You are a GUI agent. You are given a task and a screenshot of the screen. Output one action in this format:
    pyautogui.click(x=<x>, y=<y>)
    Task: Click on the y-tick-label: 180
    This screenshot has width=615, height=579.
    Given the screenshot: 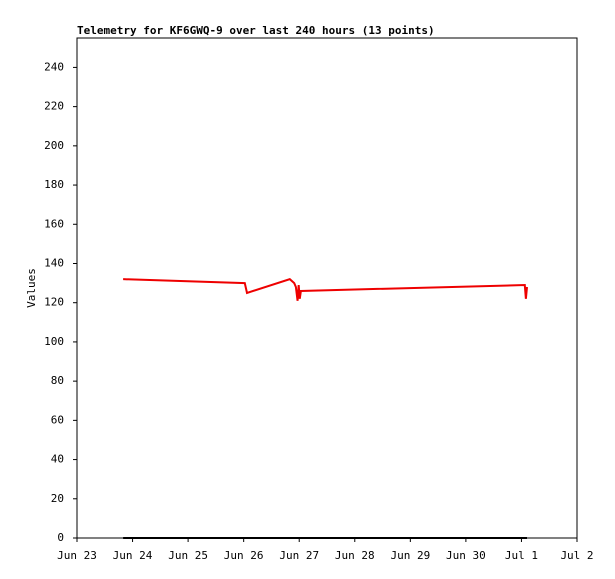 What is the action you would take?
    pyautogui.click(x=54, y=184)
    